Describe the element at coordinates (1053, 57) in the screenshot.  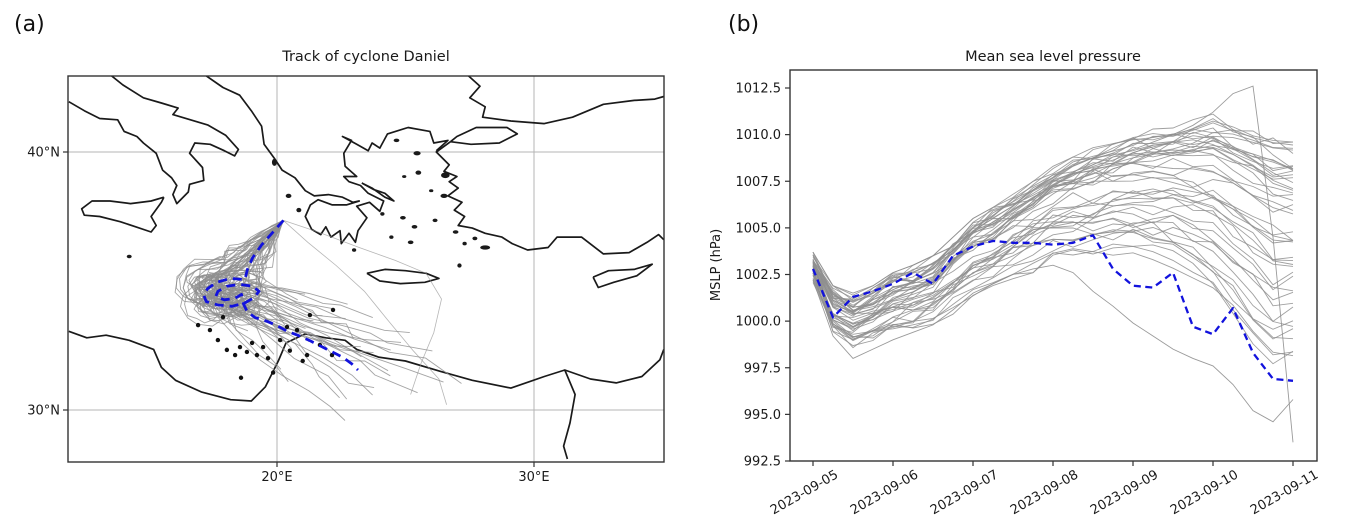
I see `chart-title: Mean sea level pressure` at that location.